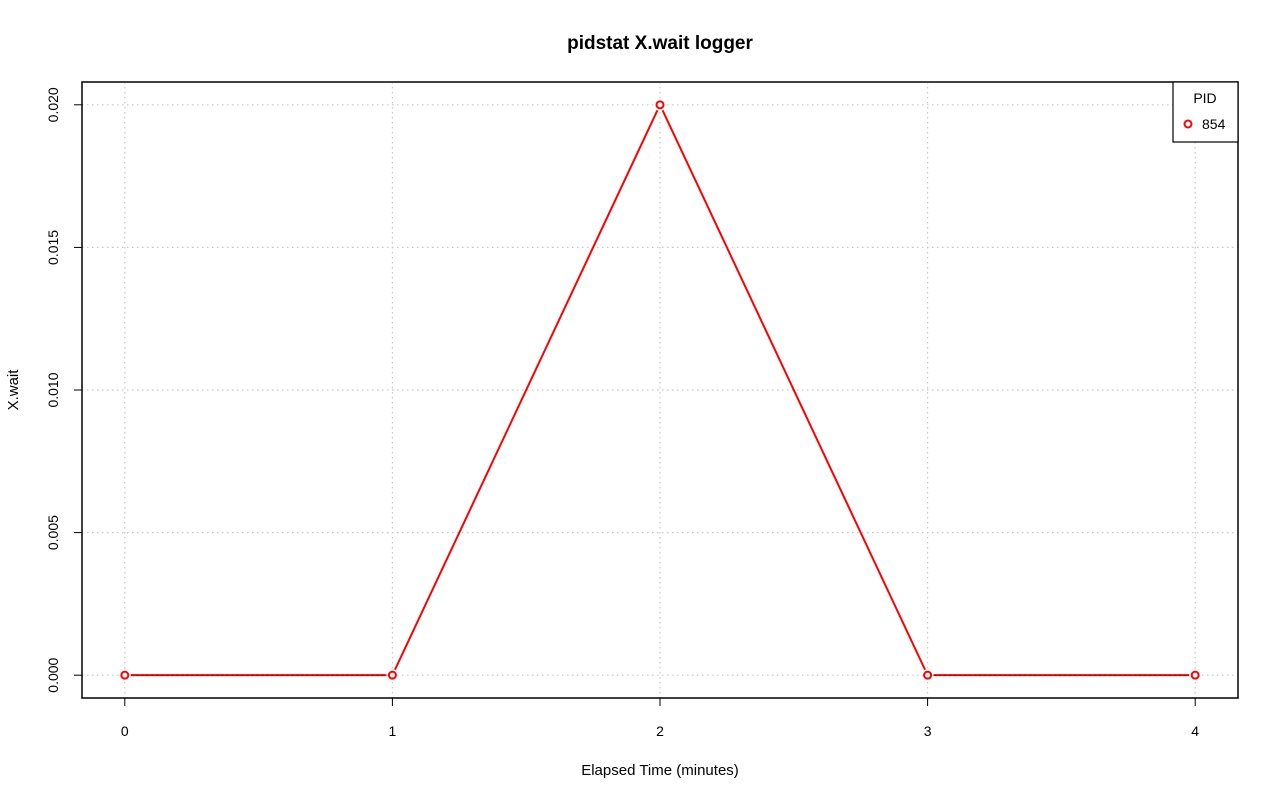 This screenshot has height=801, width=1280. What do you see at coordinates (1204, 98) in the screenshot?
I see `legend-title: PID` at bounding box center [1204, 98].